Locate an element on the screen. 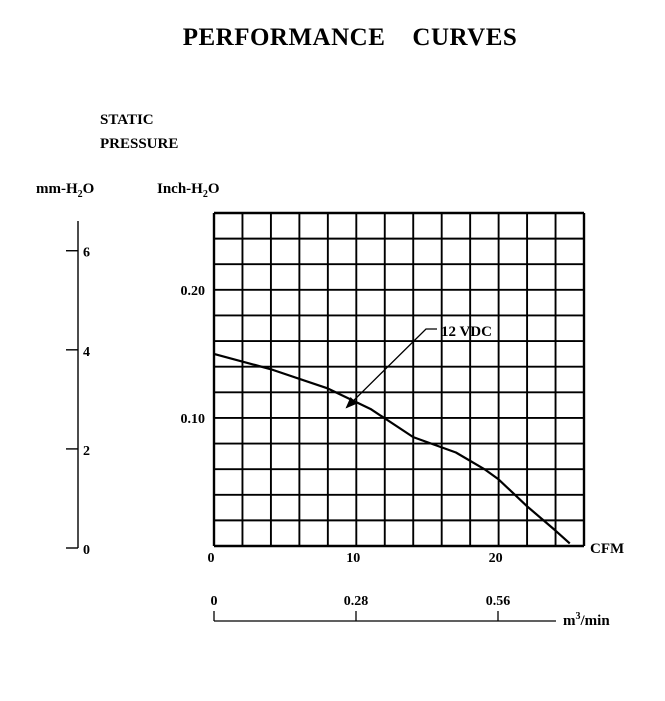 This screenshot has width=665, height=701. m3-per-min-axis: 0 0.28 0.56 is located at coordinates (383, 608).